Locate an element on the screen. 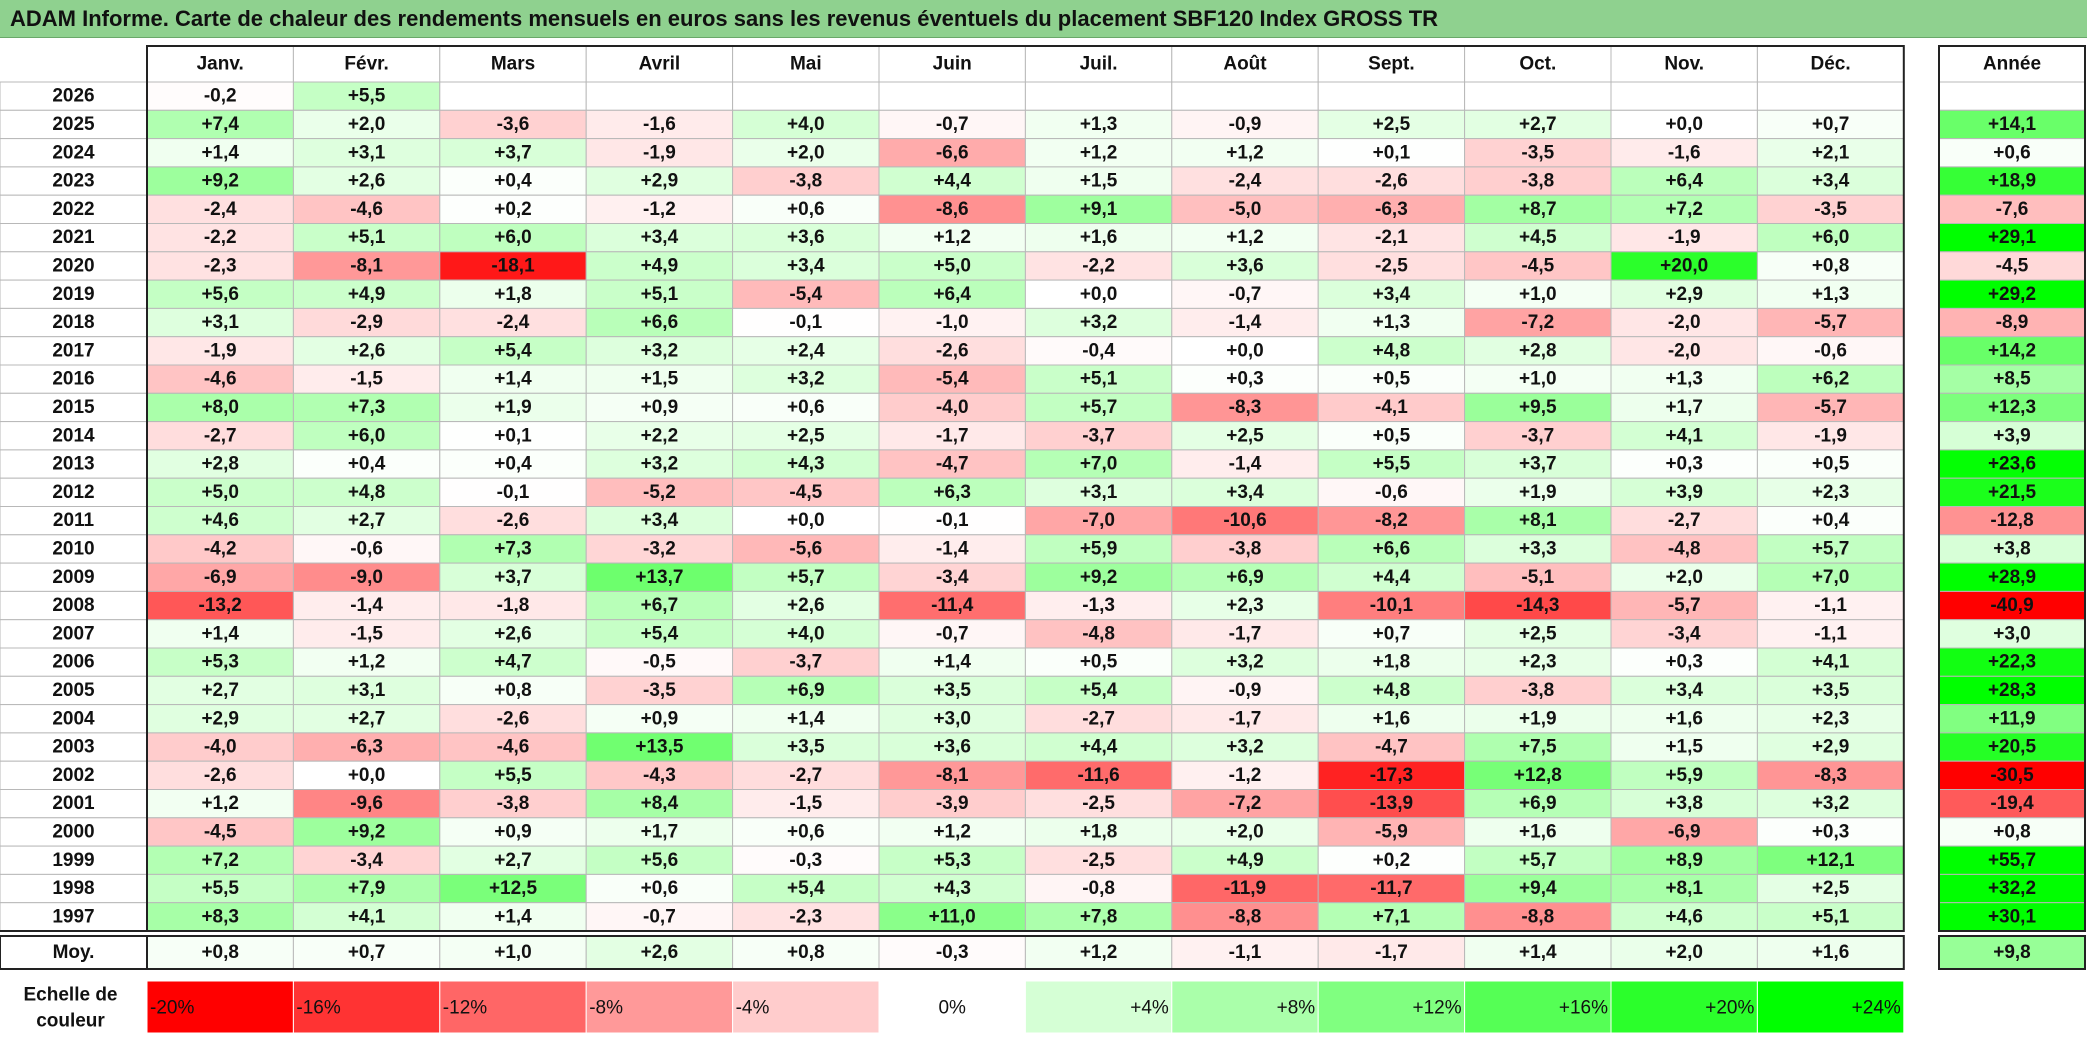  annual-cell-value: +23,6 is located at coordinates (2012, 464).